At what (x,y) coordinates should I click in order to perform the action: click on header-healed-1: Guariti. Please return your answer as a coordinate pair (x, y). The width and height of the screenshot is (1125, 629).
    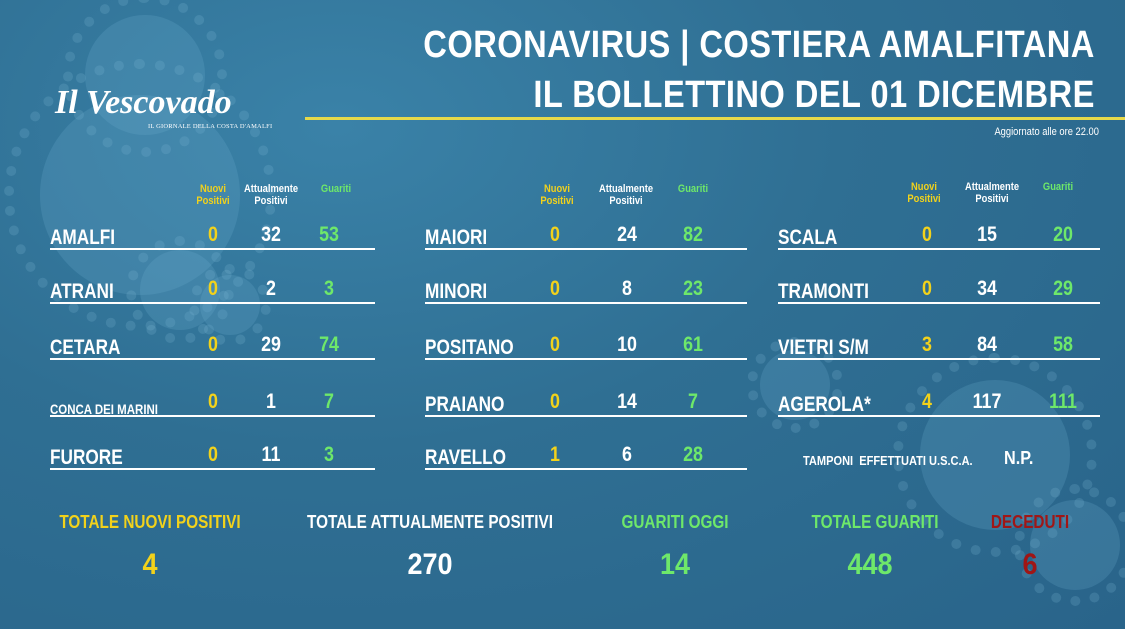
    Looking at the image, I should click on (336, 189).